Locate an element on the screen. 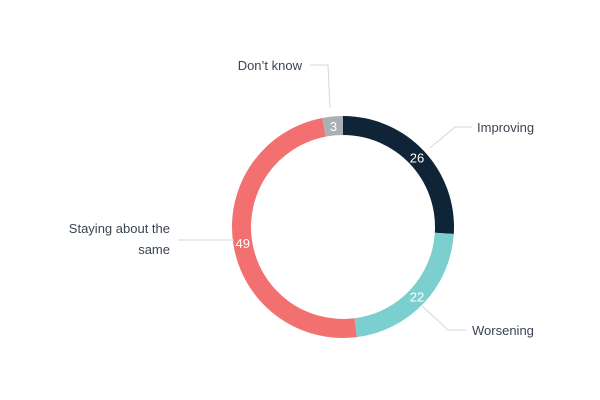 The image size is (600, 400). category-label-line: same is located at coordinates (154, 249).